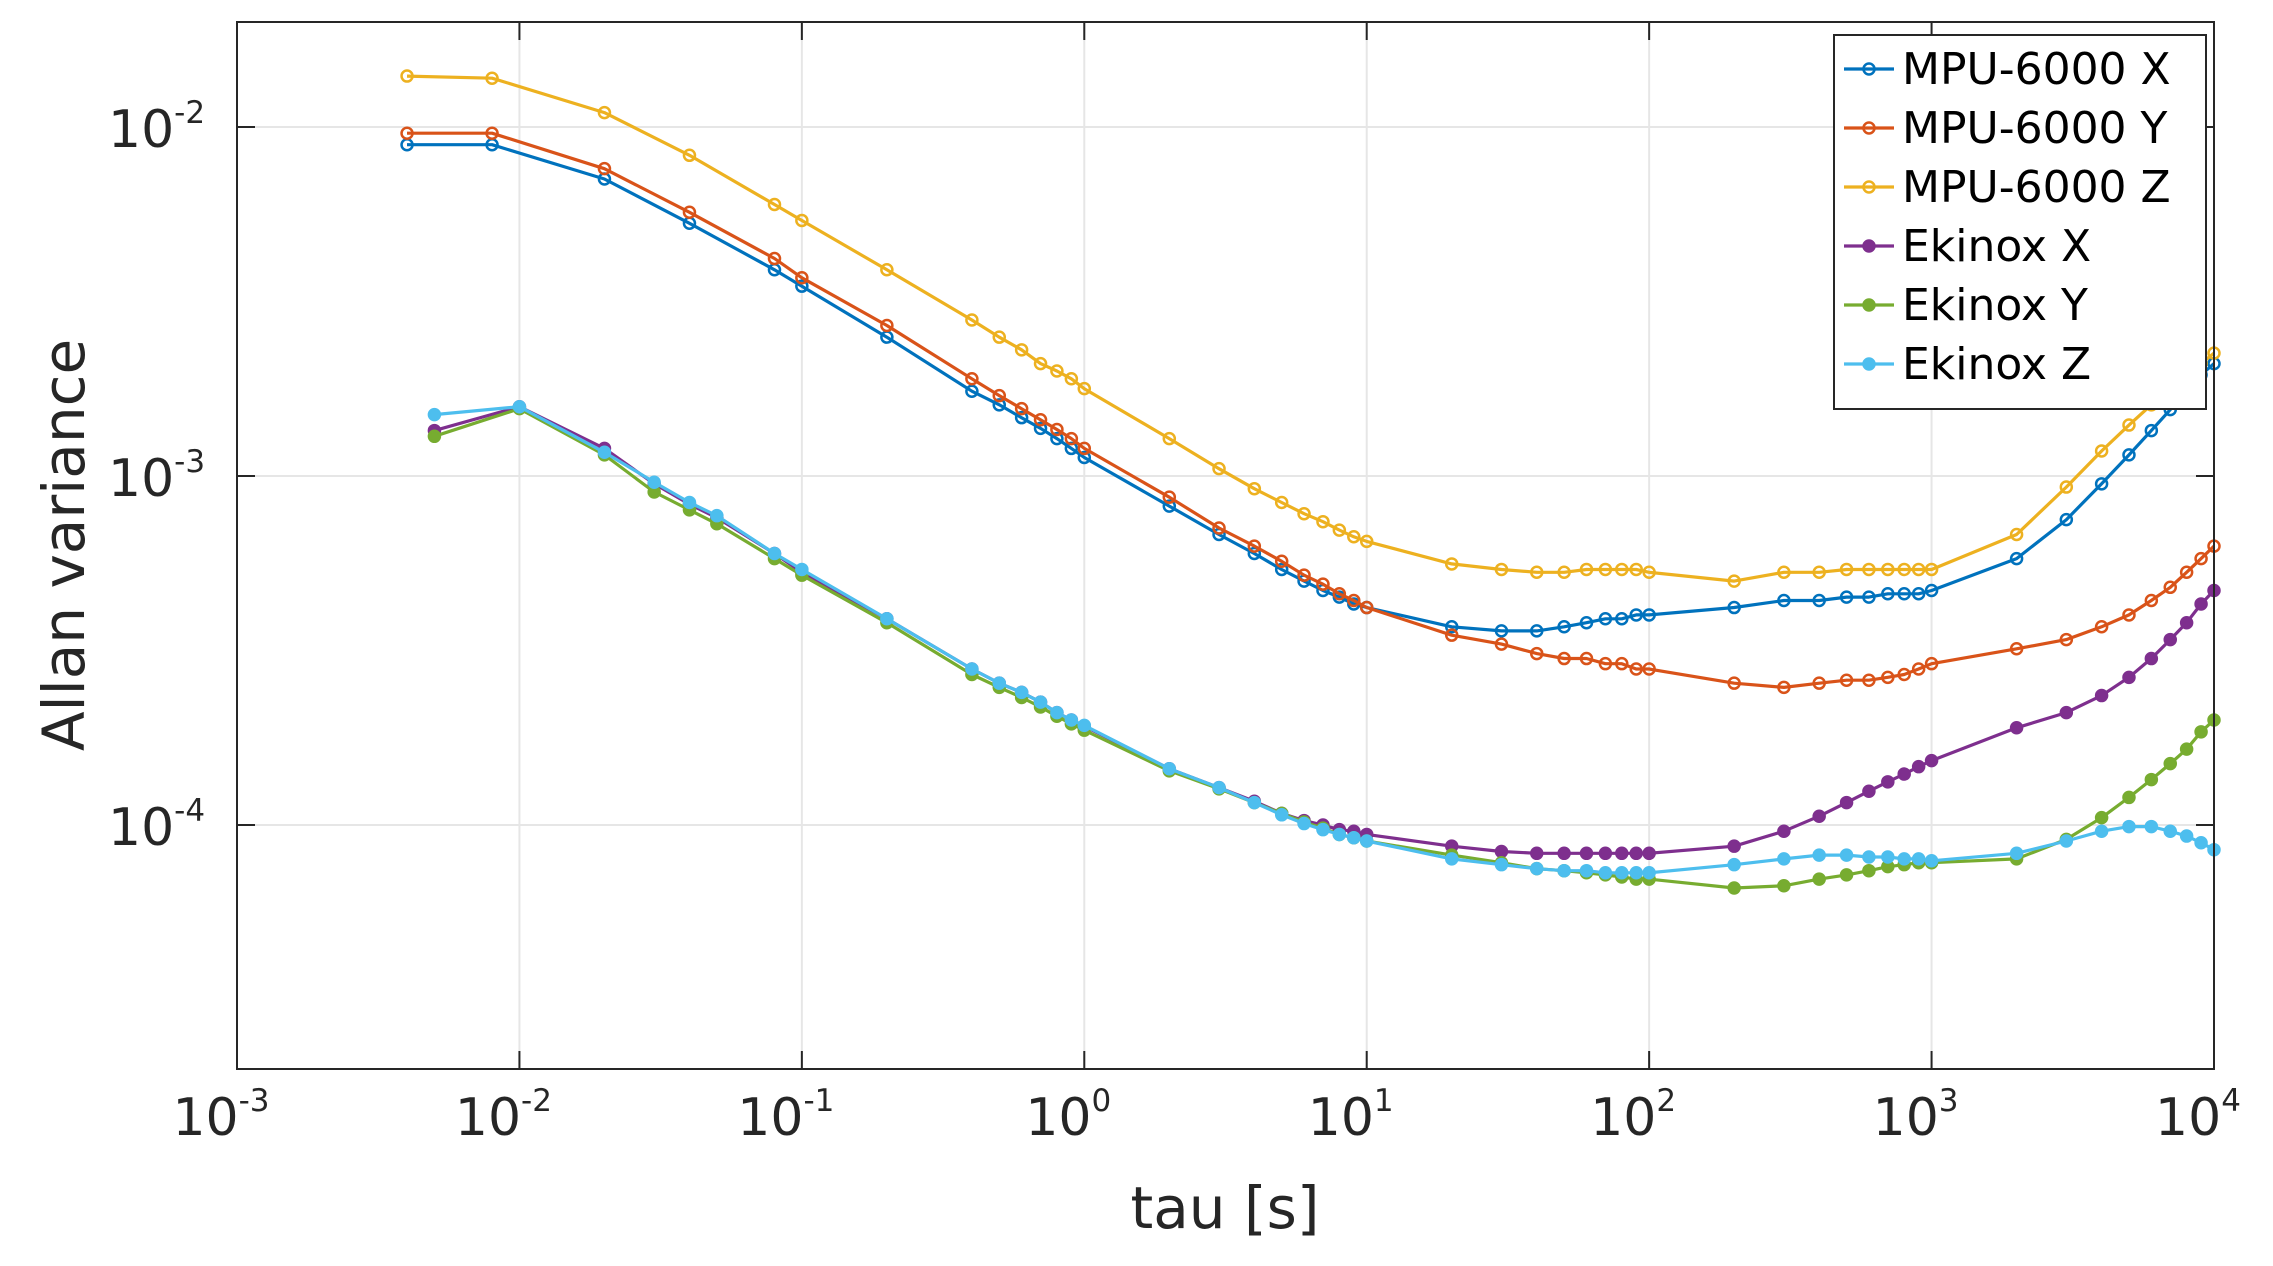 Image resolution: width=2273 pixels, height=1266 pixels. I want to click on legend-label: Ekinox X, so click(1996, 246).